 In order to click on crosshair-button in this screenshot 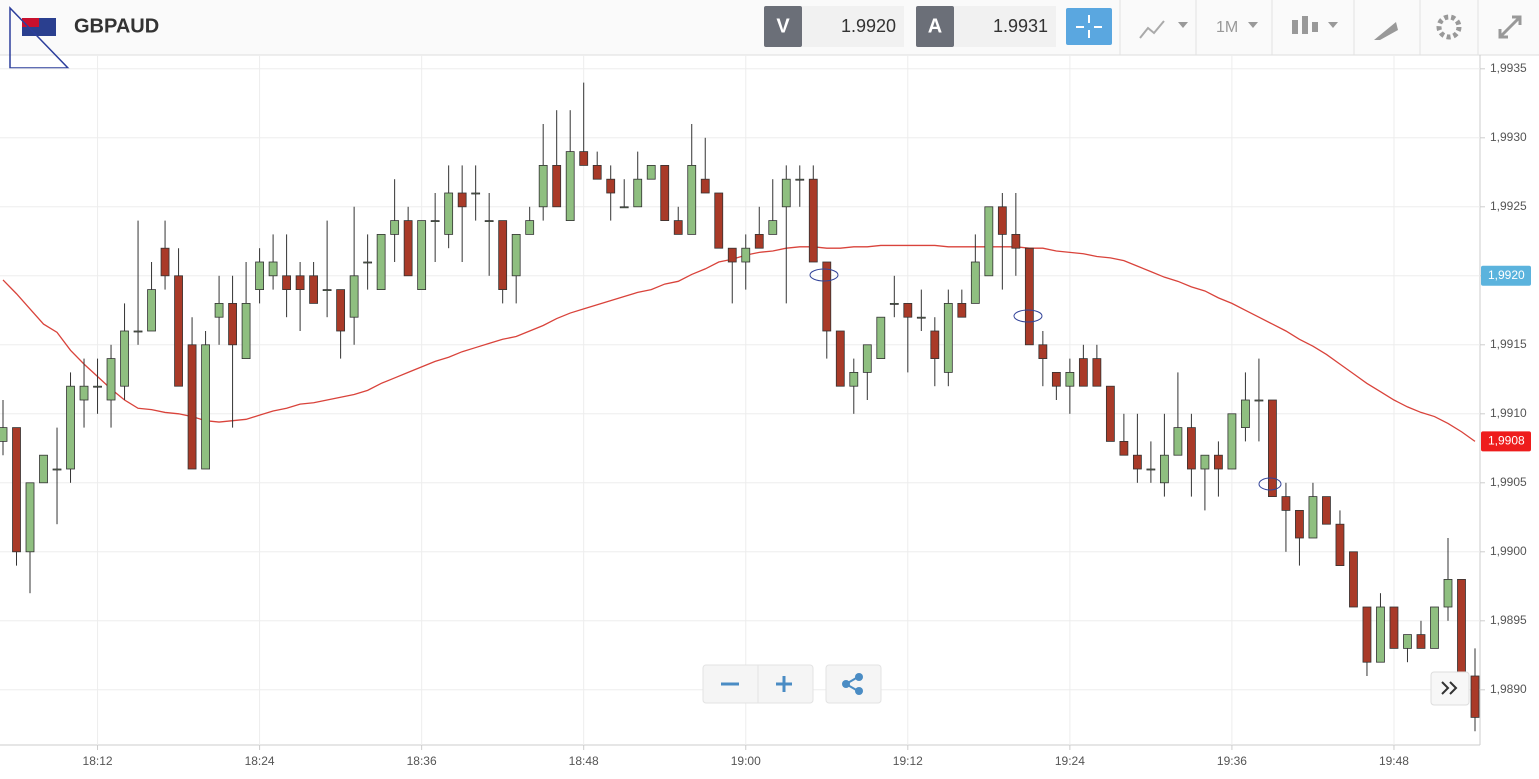, I will do `click(1089, 26)`.